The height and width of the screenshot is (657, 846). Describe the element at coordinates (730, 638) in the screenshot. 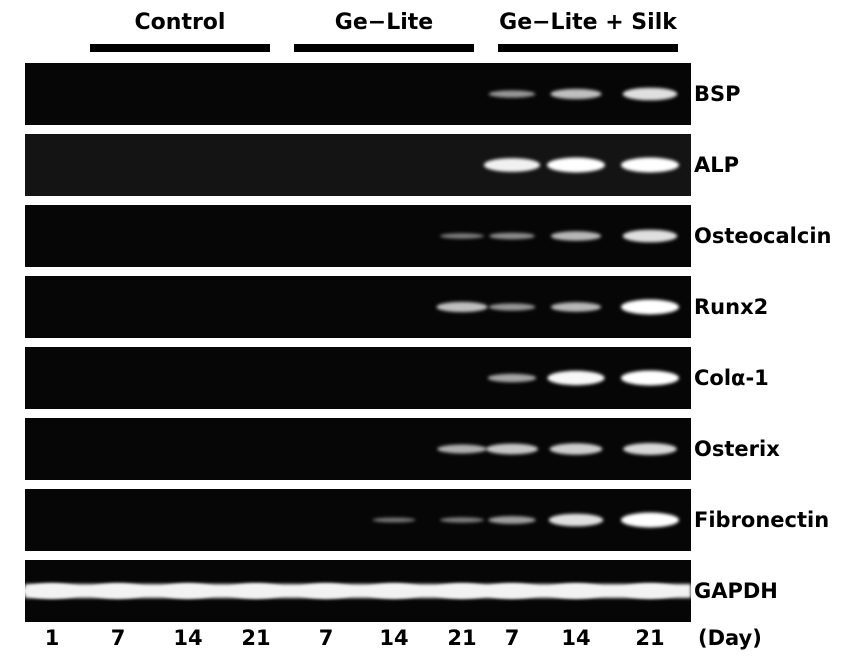

I see `unit-label: (Day)` at that location.